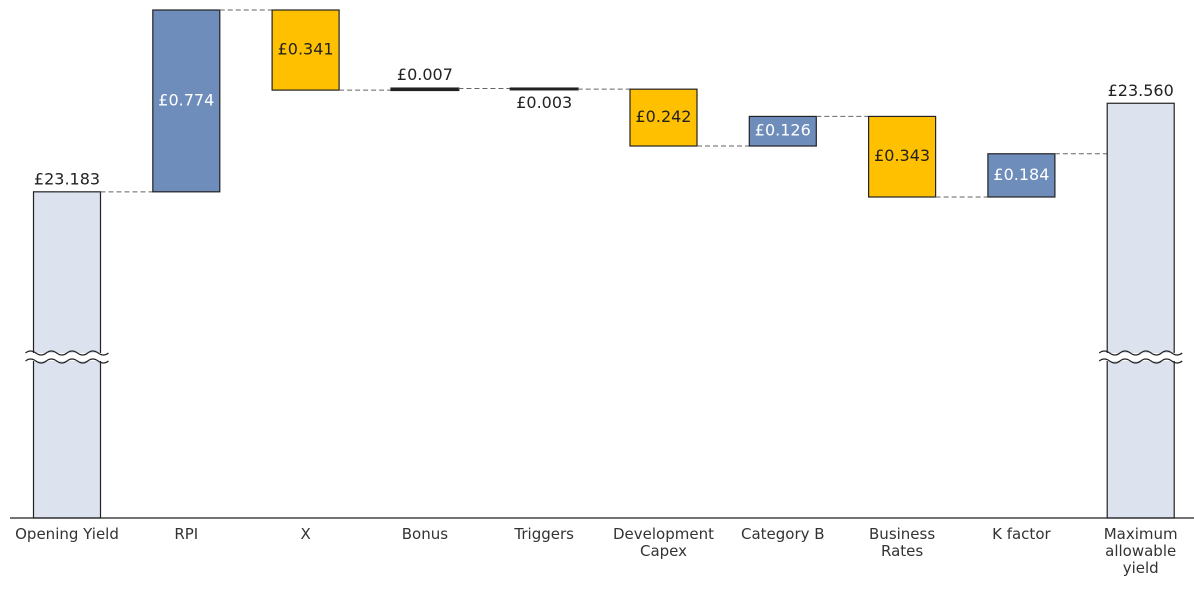 Image resolution: width=1194 pixels, height=592 pixels. What do you see at coordinates (1140, 551) in the screenshot?
I see `x-tick-label: Maximum allowable yield` at bounding box center [1140, 551].